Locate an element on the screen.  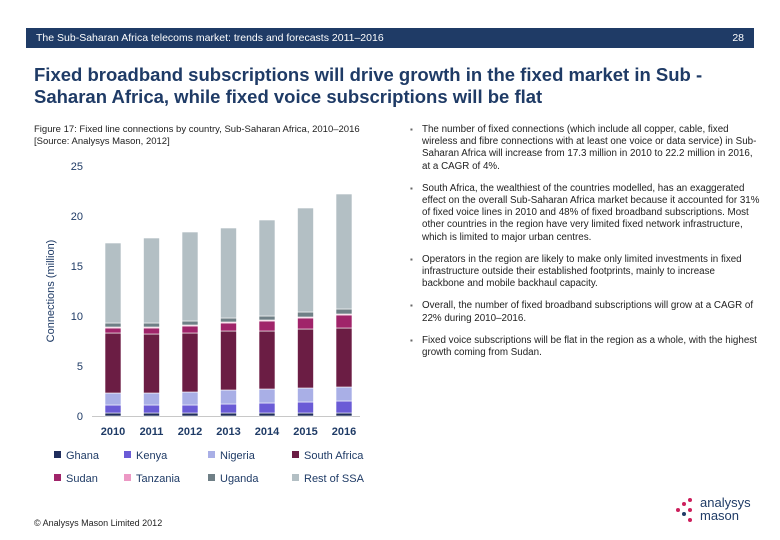
y-tick-label: 0 is located at coordinates (80, 417).